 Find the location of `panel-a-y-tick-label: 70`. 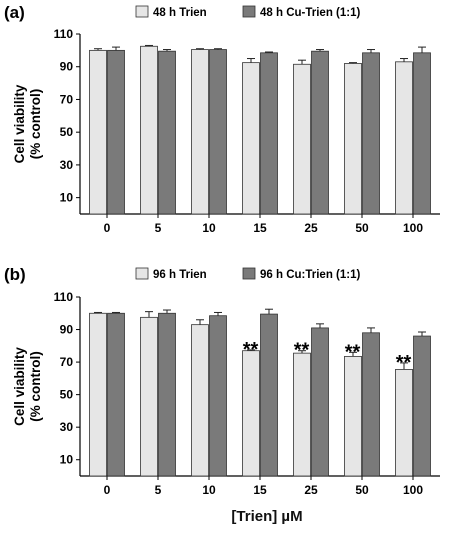

panel-a-y-tick-label: 70 is located at coordinates (67, 99).